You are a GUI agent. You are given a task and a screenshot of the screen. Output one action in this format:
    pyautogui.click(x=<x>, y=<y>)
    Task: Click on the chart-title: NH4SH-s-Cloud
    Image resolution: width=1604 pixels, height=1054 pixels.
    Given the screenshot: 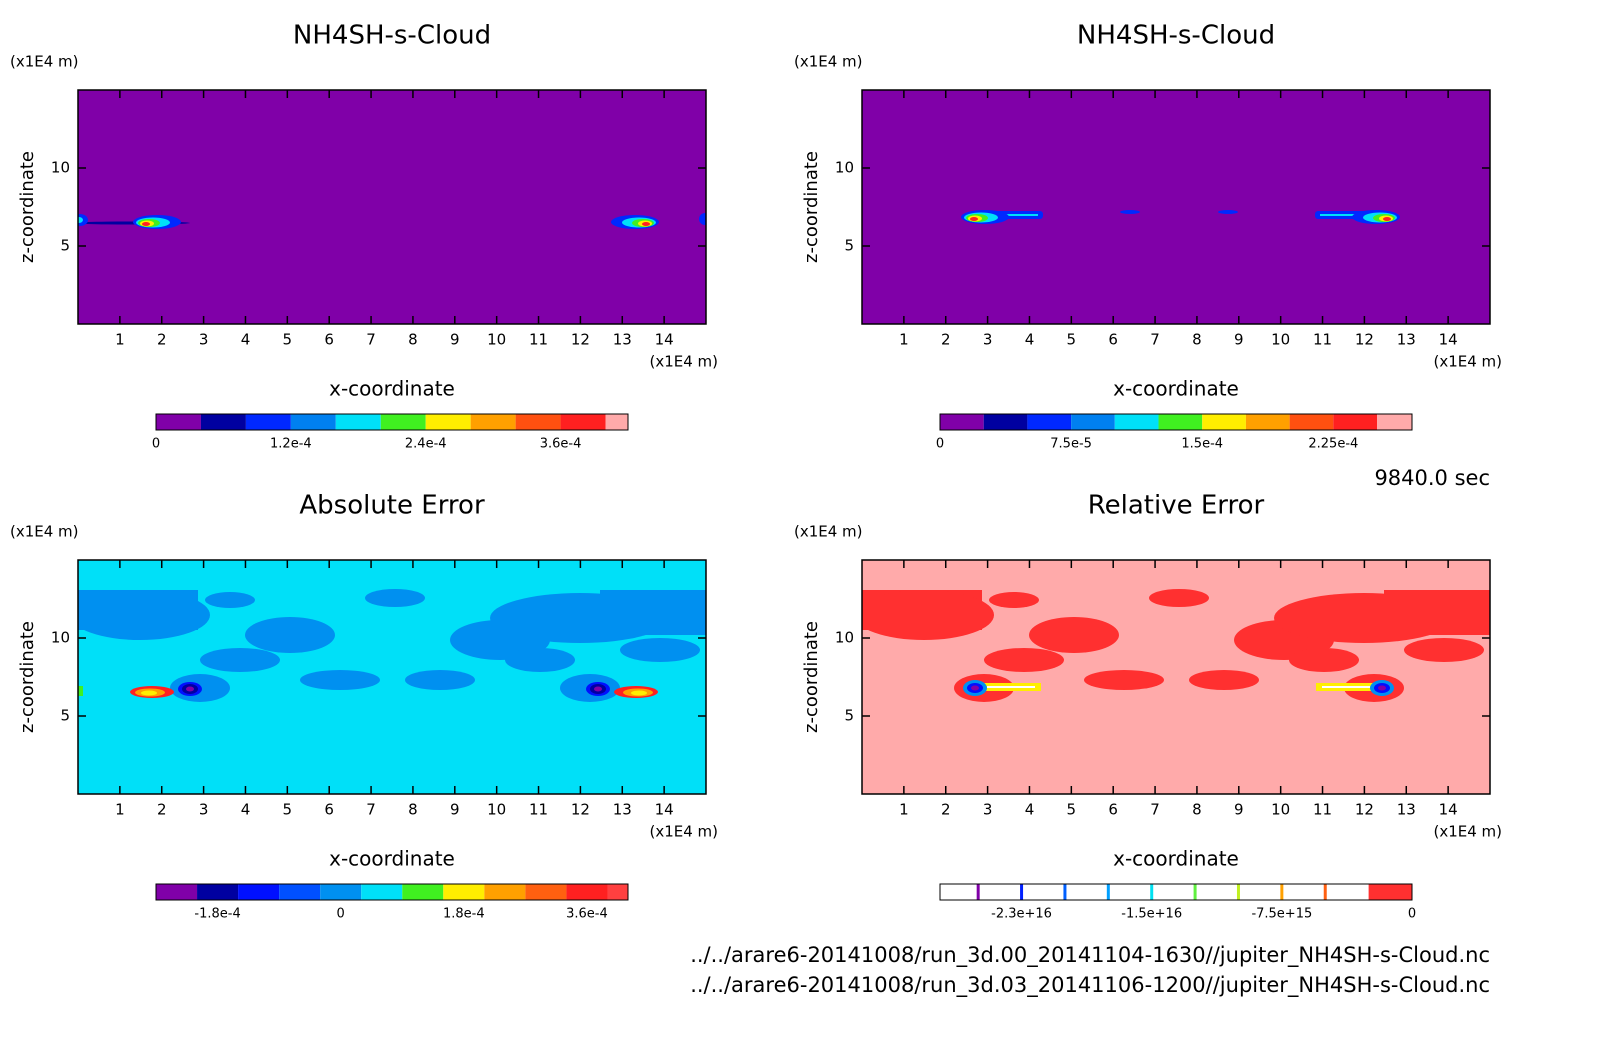 What is the action you would take?
    pyautogui.click(x=392, y=36)
    